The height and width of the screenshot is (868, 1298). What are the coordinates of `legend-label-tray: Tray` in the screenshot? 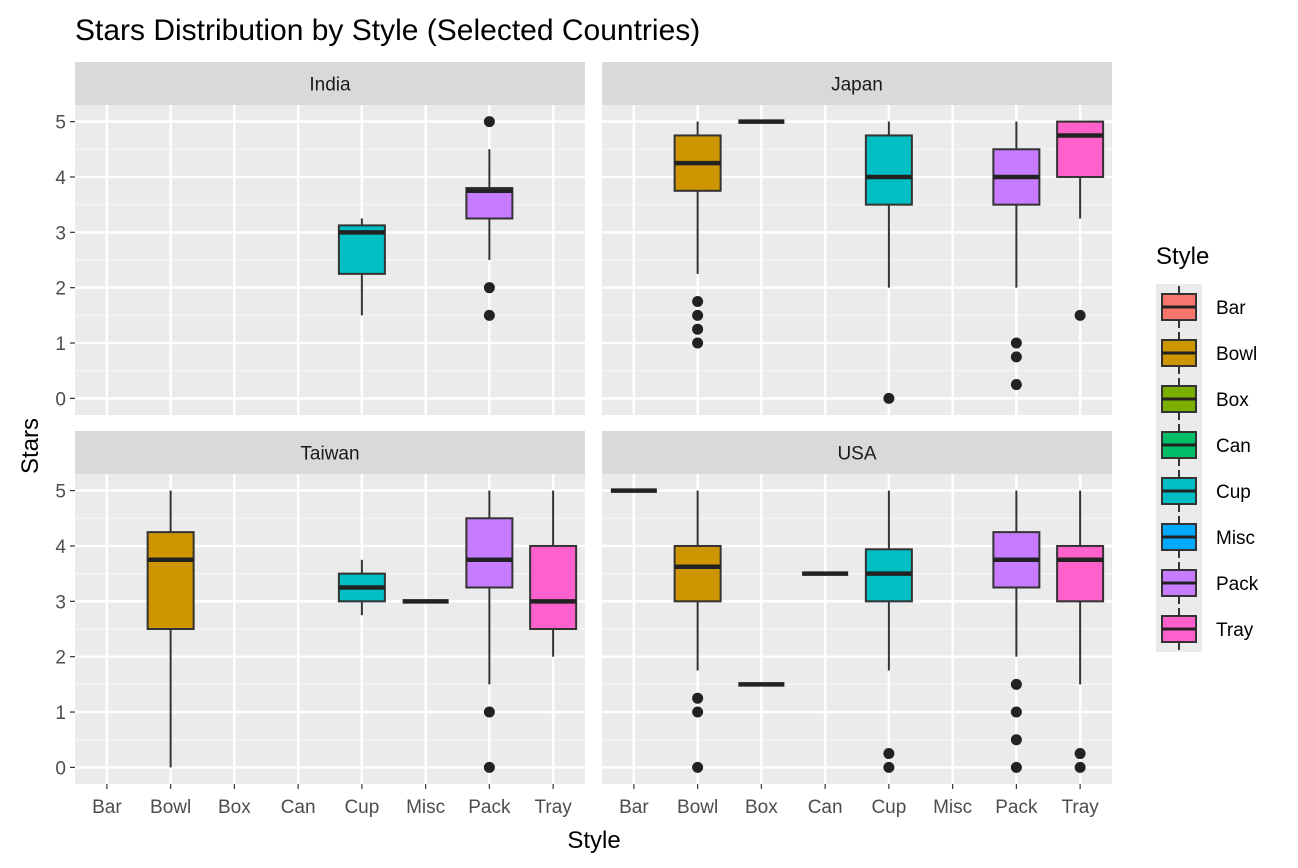 It's located at (1235, 630).